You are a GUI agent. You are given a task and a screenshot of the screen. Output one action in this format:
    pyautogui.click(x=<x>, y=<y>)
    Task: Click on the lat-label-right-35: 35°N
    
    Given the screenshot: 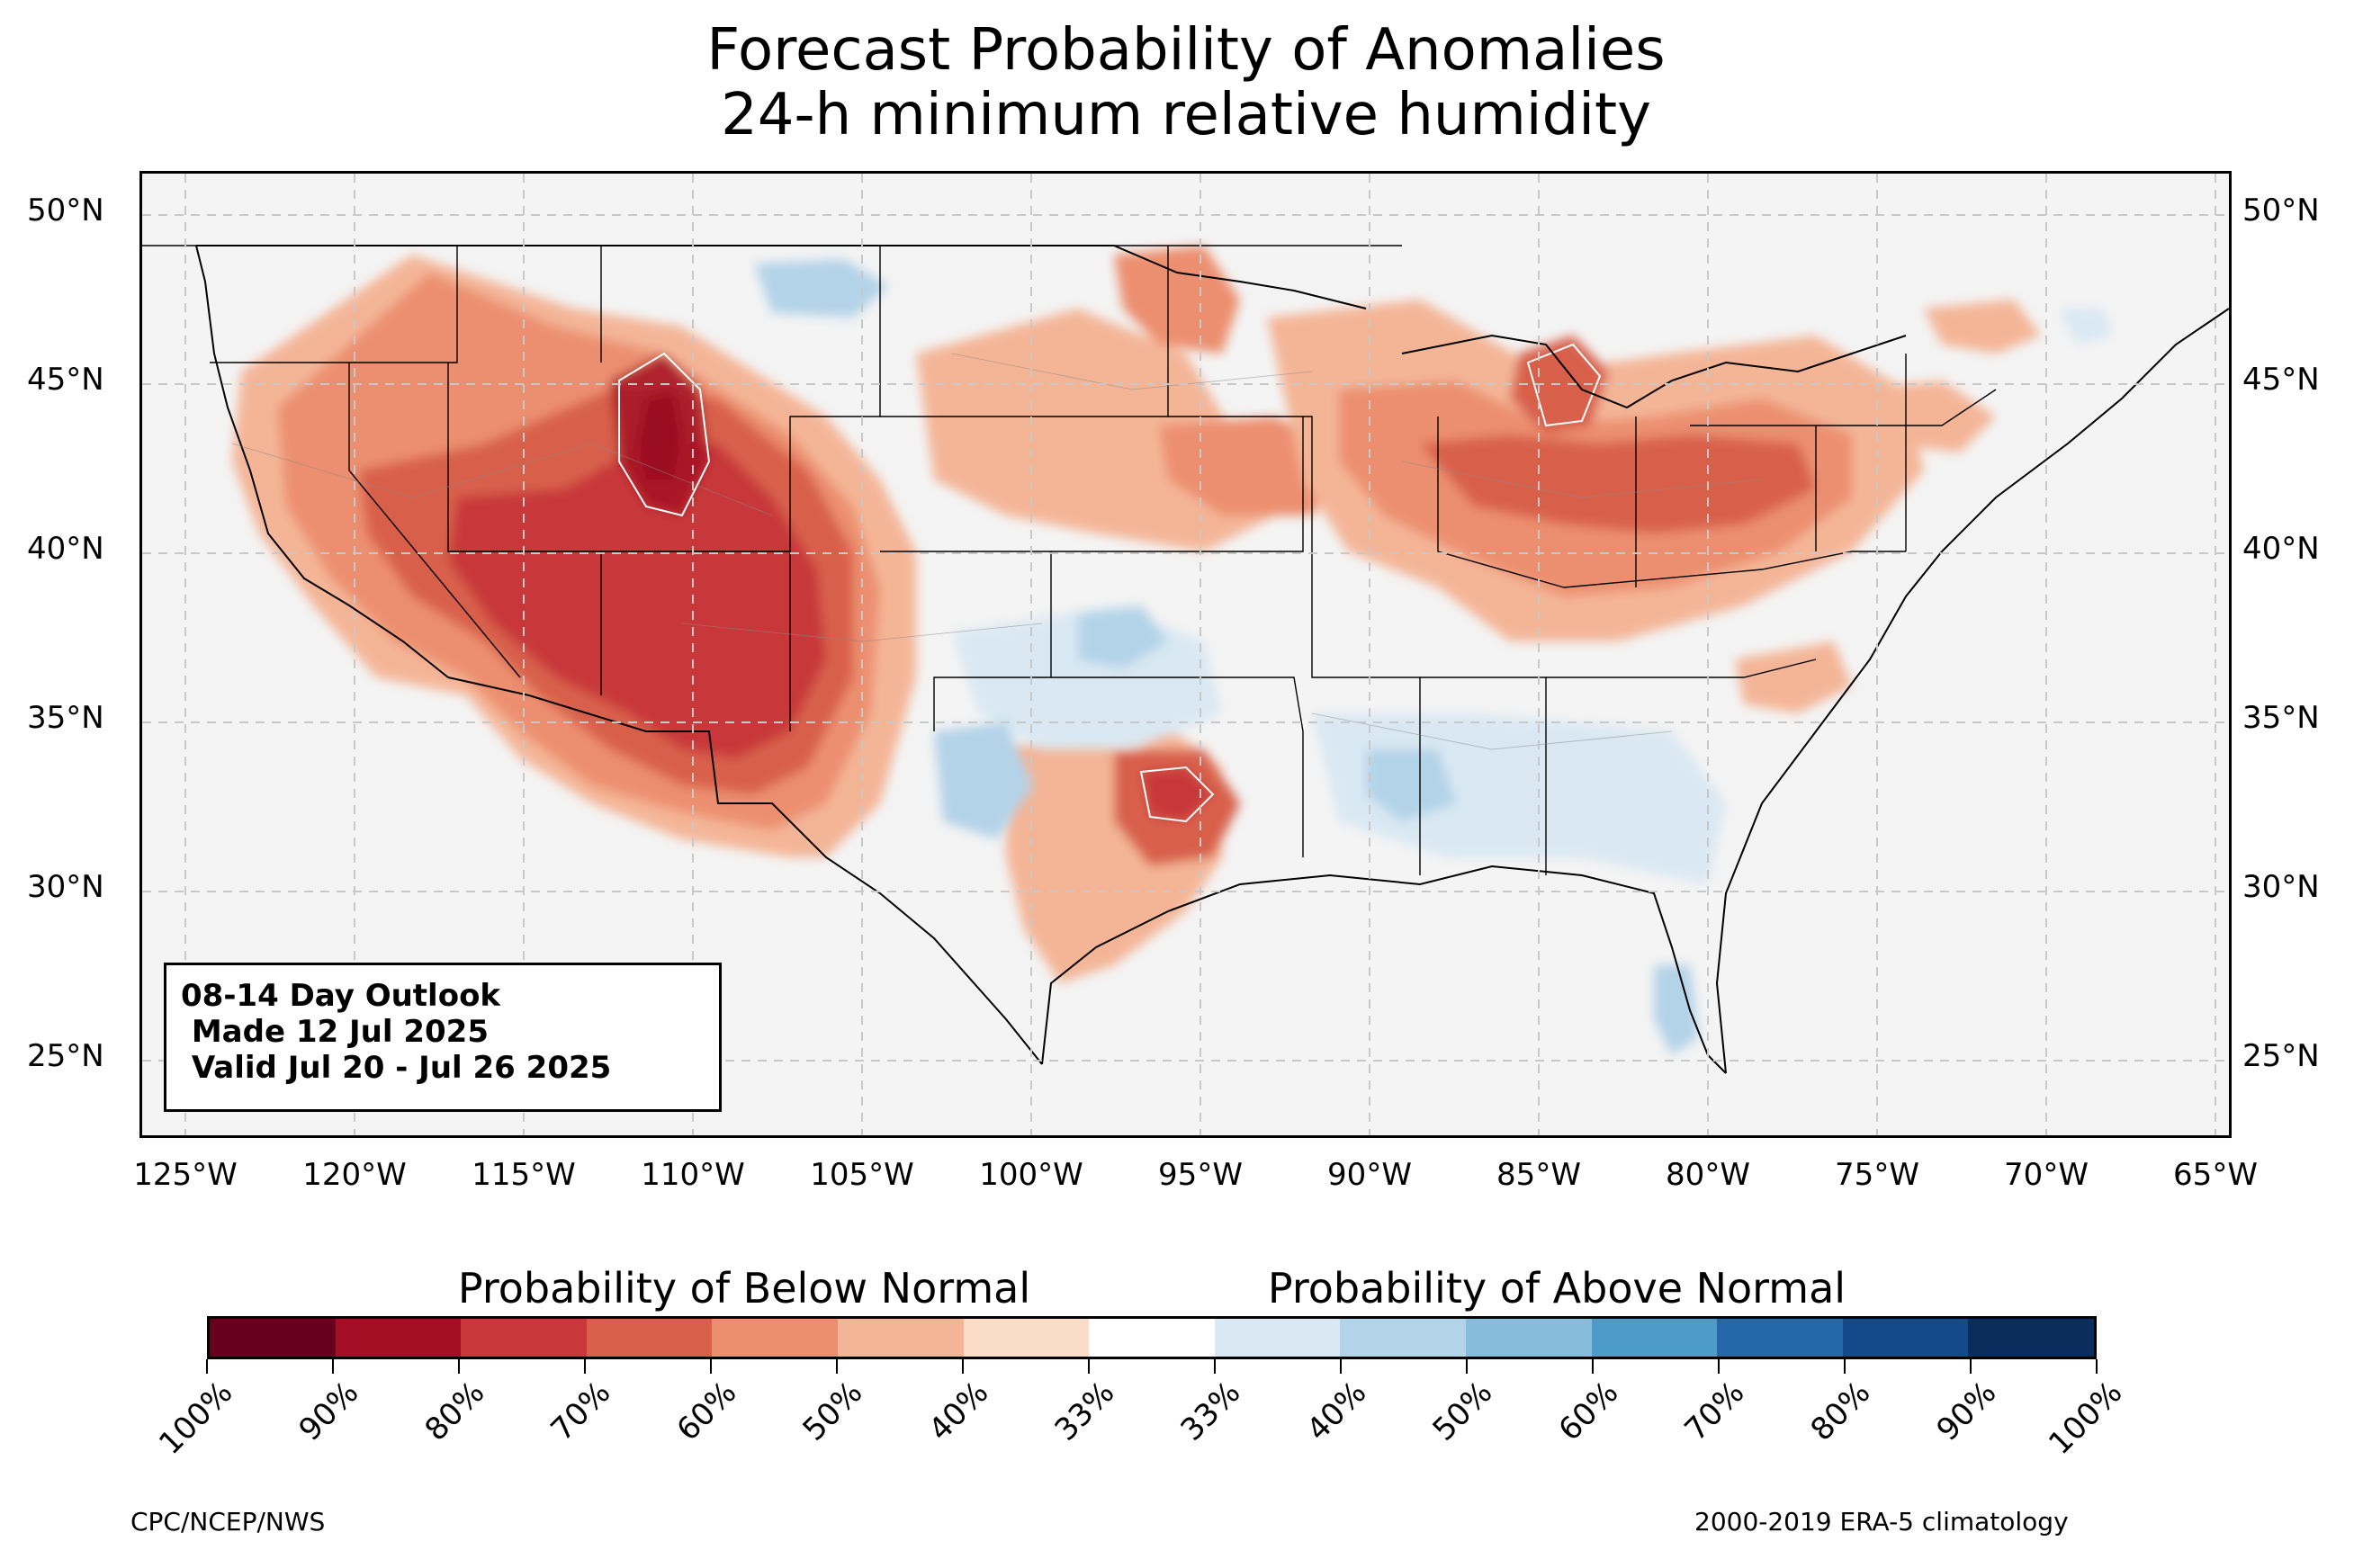 What is the action you would take?
    pyautogui.click(x=2281, y=718)
    